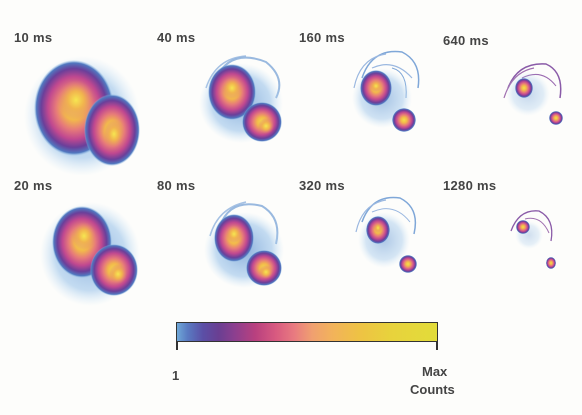  Describe the element at coordinates (437, 346) in the screenshot. I see `colorbar-tick-max` at that location.